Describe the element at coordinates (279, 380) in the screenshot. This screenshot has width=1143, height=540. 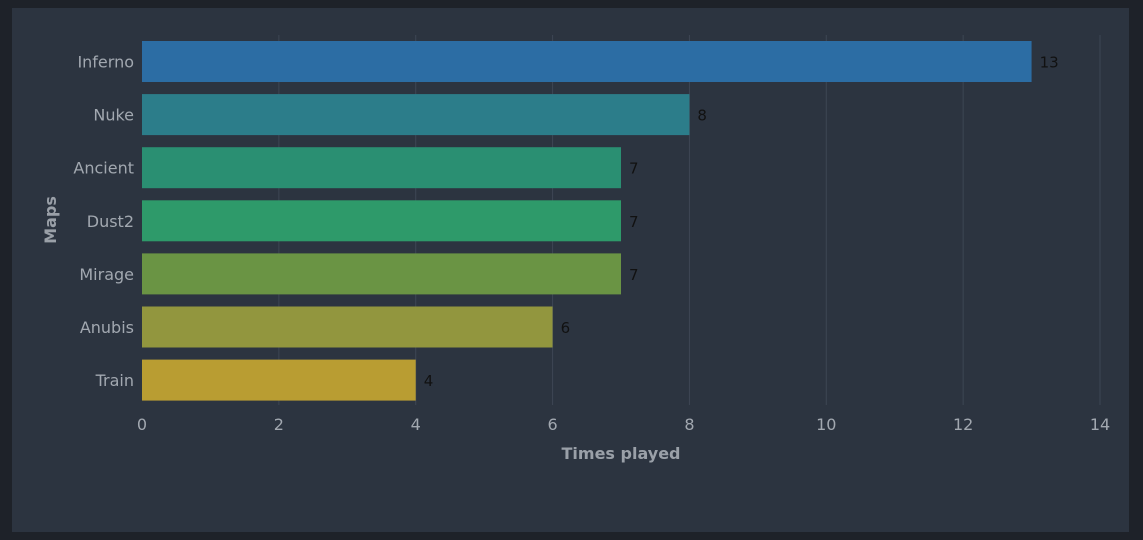
I see `bar-train` at that location.